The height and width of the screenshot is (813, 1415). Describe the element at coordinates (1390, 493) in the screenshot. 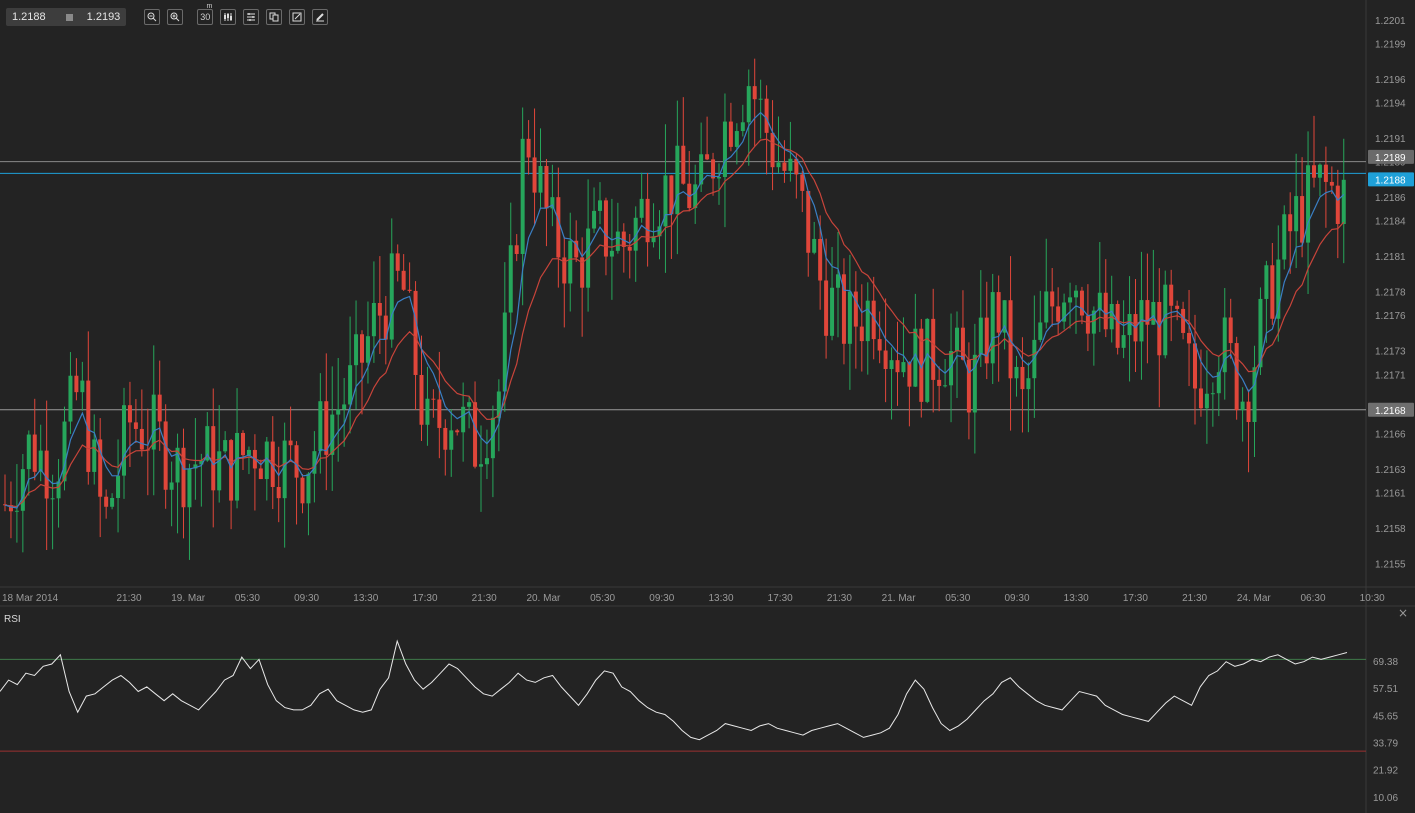

I see `price-tick-label: 1.2161` at that location.